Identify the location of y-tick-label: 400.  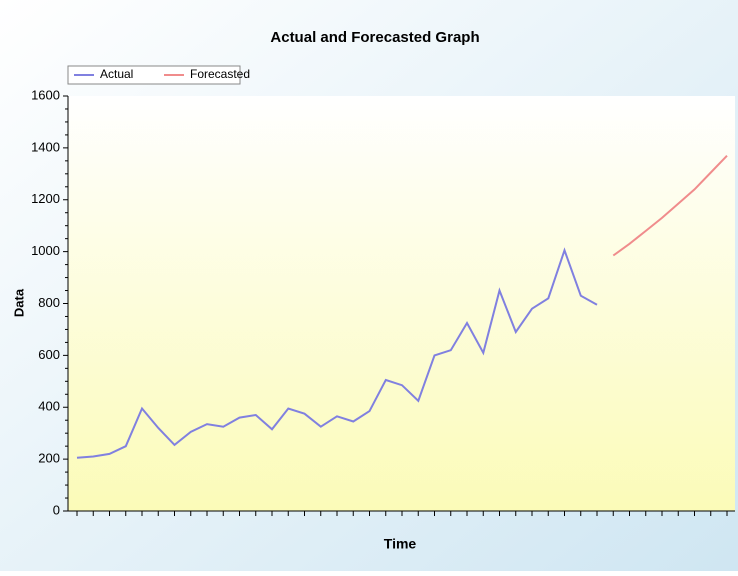
(49, 406).